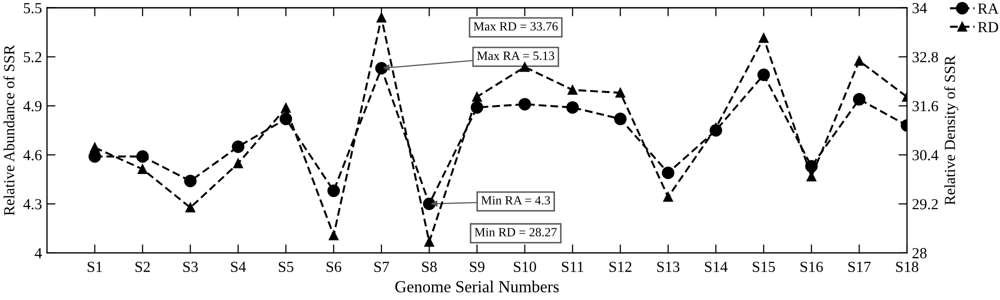 This screenshot has width=1000, height=300. Describe the element at coordinates (32, 106) in the screenshot. I see `y-tick-label: 4.9` at that location.